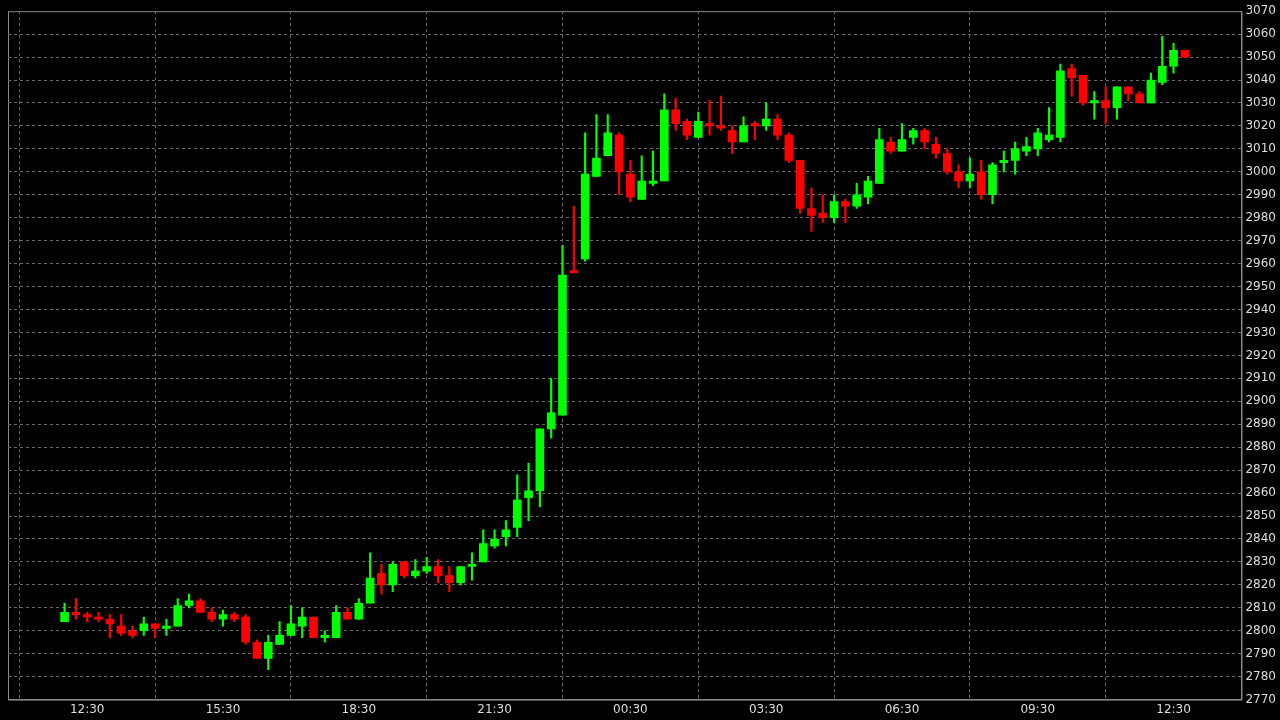 This screenshot has height=720, width=1280. What do you see at coordinates (1261, 469) in the screenshot?
I see `y-tick-label: 2870` at bounding box center [1261, 469].